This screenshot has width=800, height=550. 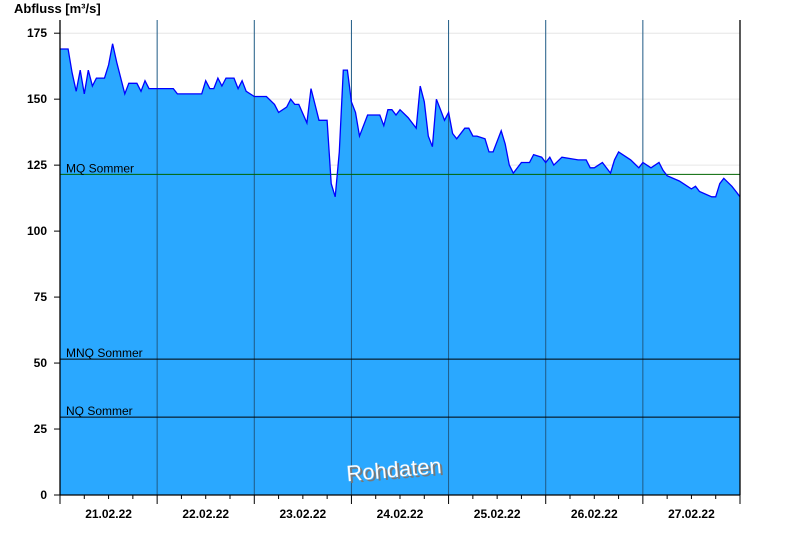 I want to click on y-tick-label: 150, so click(x=37, y=99).